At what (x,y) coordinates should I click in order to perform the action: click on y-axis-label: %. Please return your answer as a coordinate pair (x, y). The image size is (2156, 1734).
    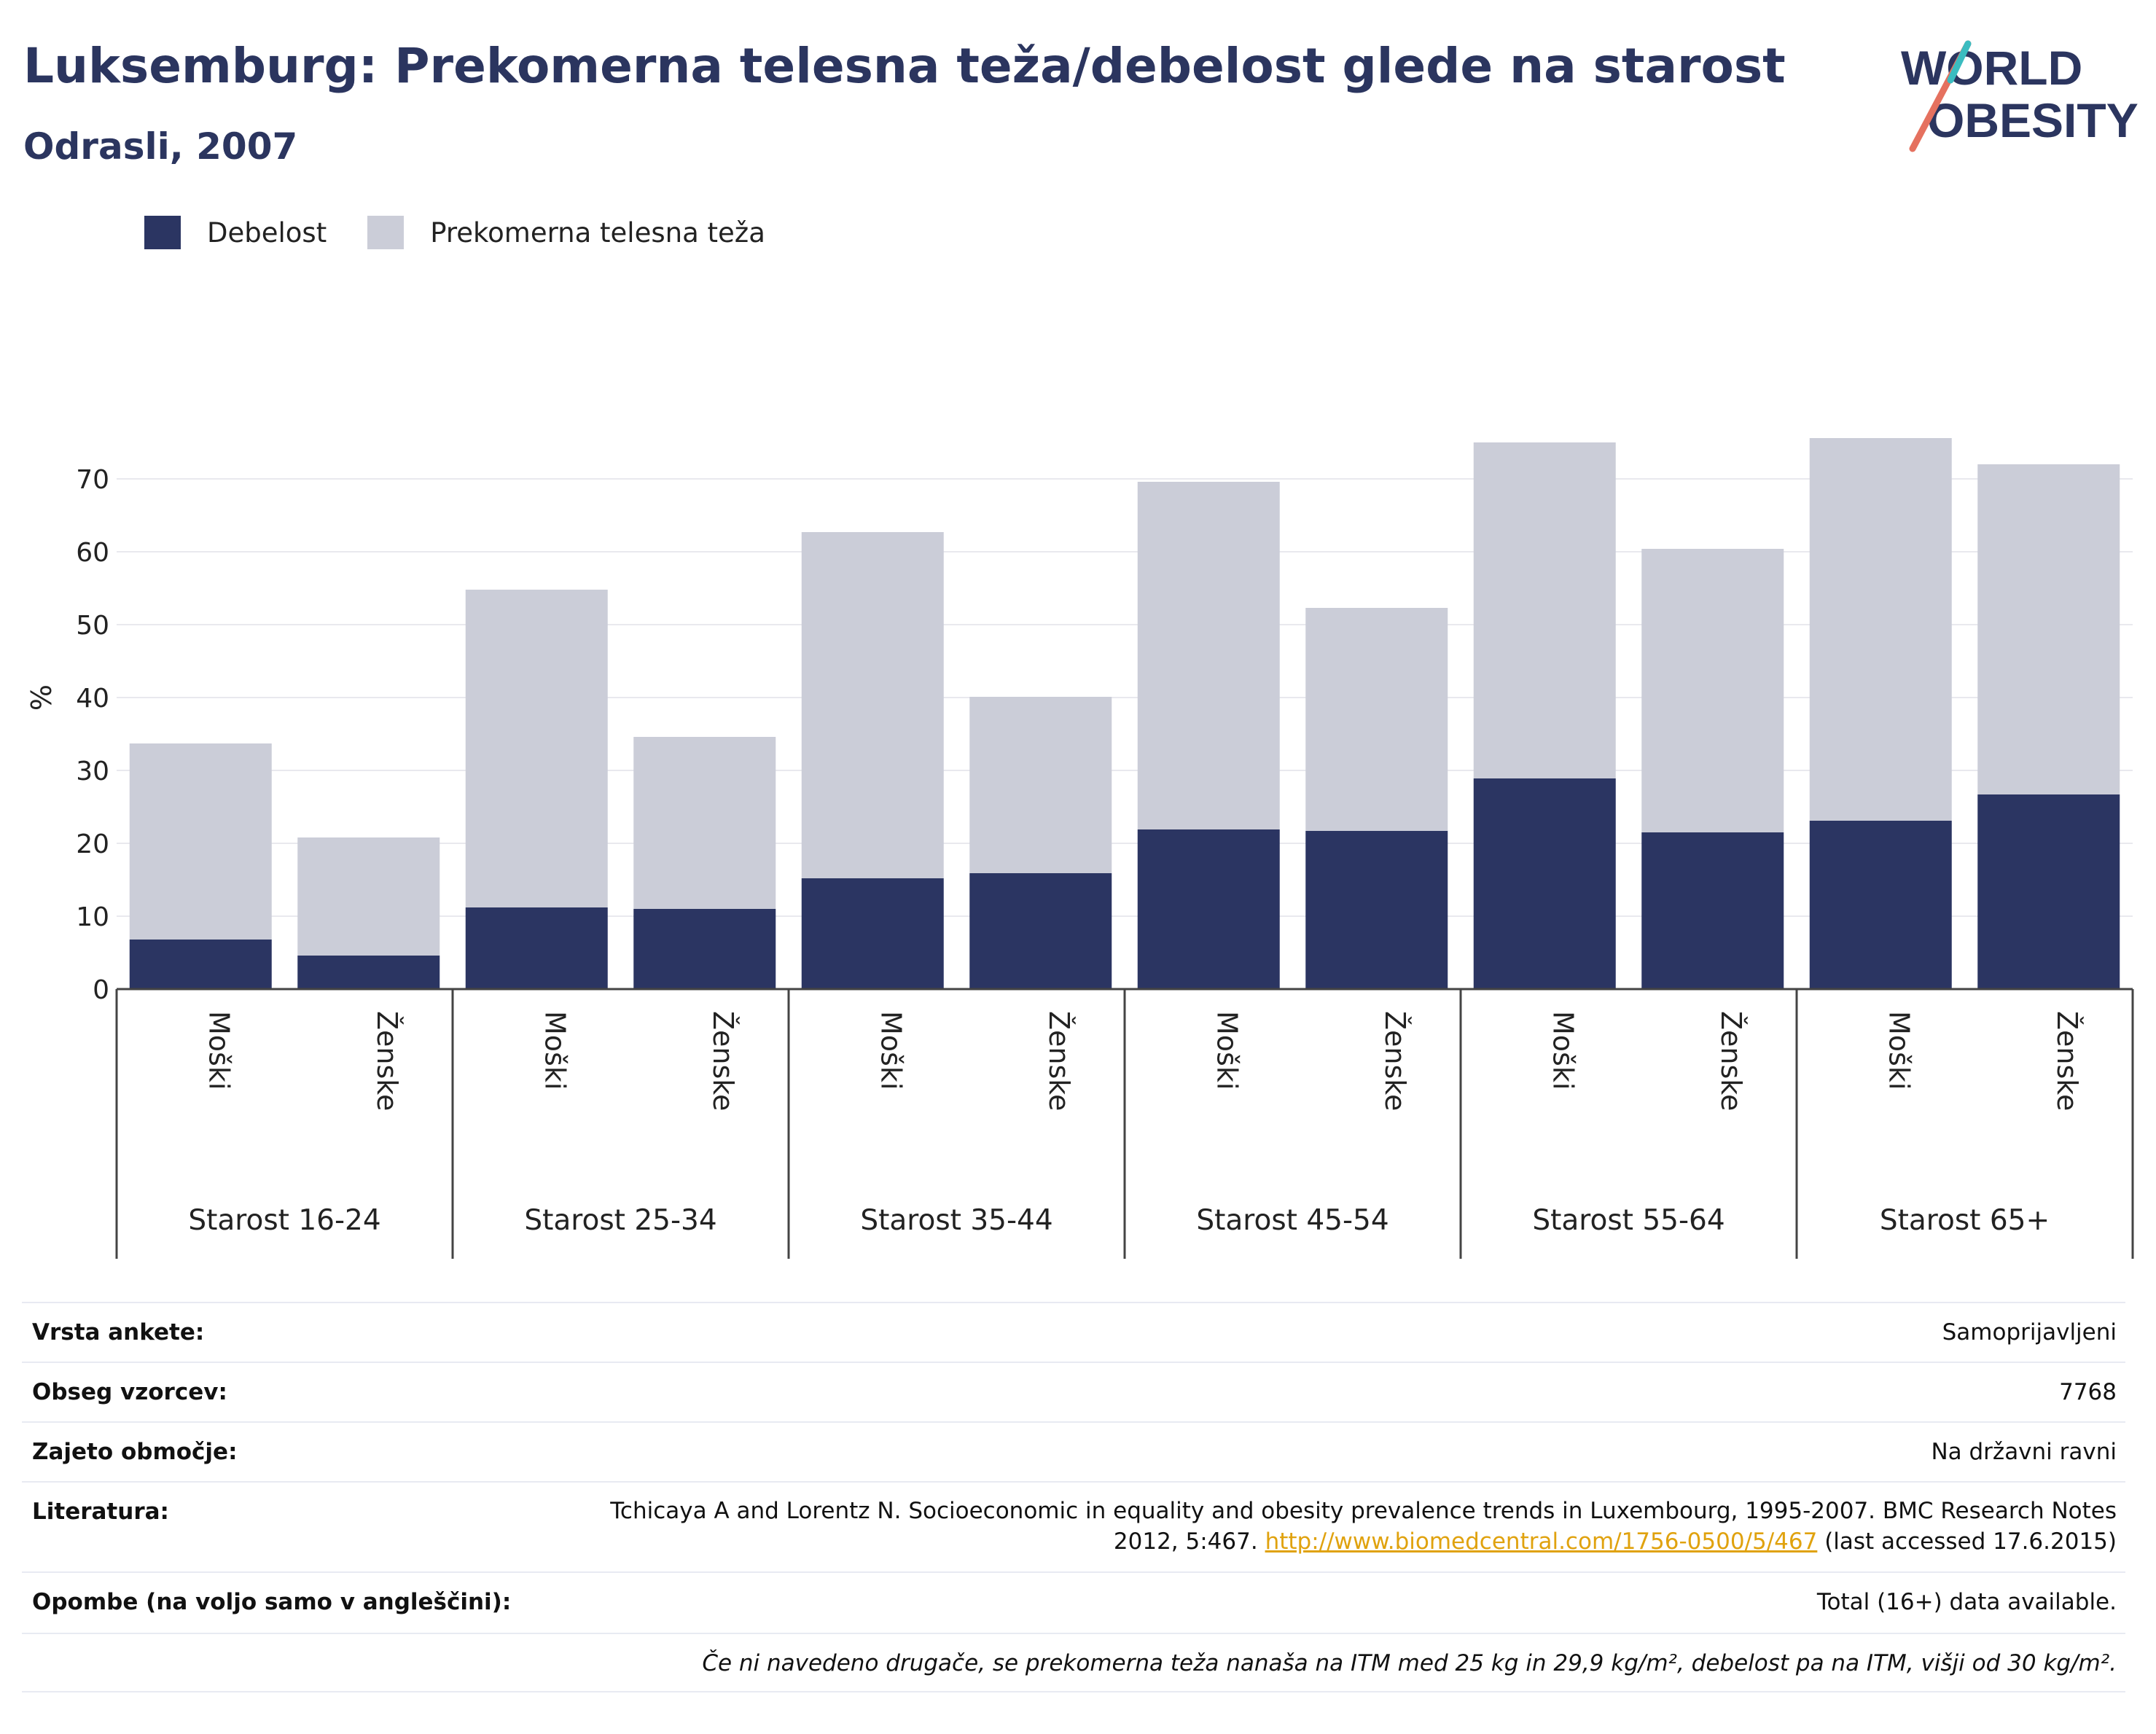
    Looking at the image, I should click on (42, 697).